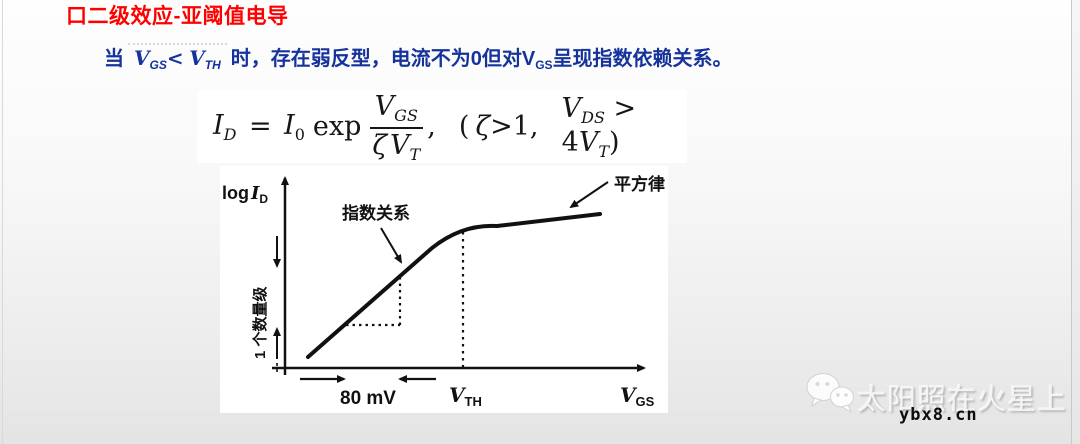  What do you see at coordinates (391, 245) in the screenshot?
I see `exponential-annotation-arrow` at bounding box center [391, 245].